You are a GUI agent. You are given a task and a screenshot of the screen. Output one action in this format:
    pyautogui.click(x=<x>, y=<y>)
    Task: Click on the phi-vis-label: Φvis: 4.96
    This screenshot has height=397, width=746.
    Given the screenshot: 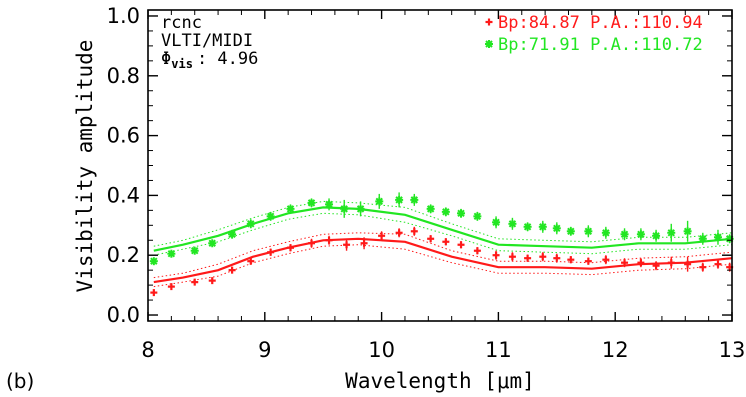 What is the action you would take?
    pyautogui.click(x=209, y=60)
    